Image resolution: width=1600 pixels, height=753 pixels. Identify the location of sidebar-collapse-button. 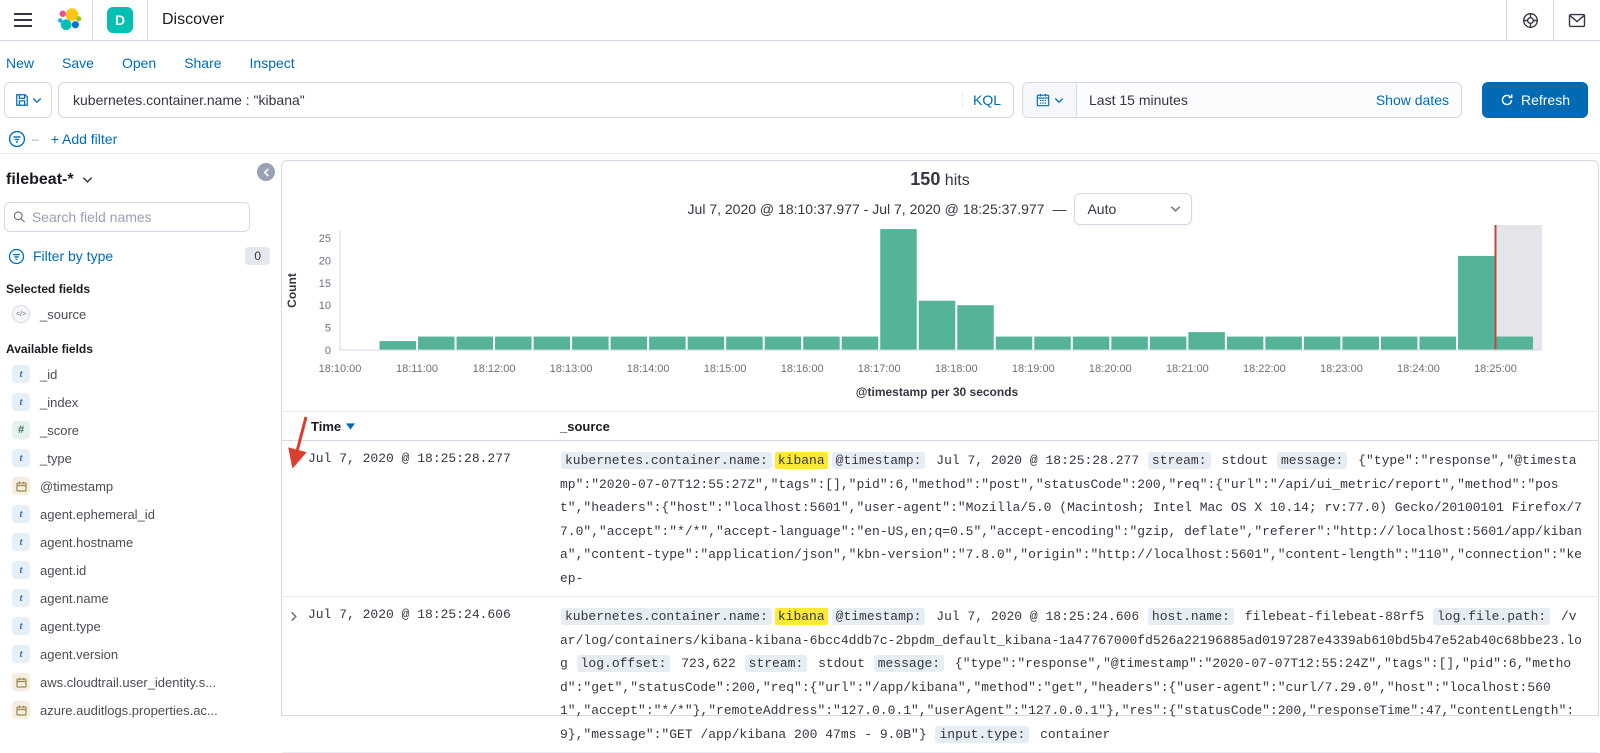
(266, 172).